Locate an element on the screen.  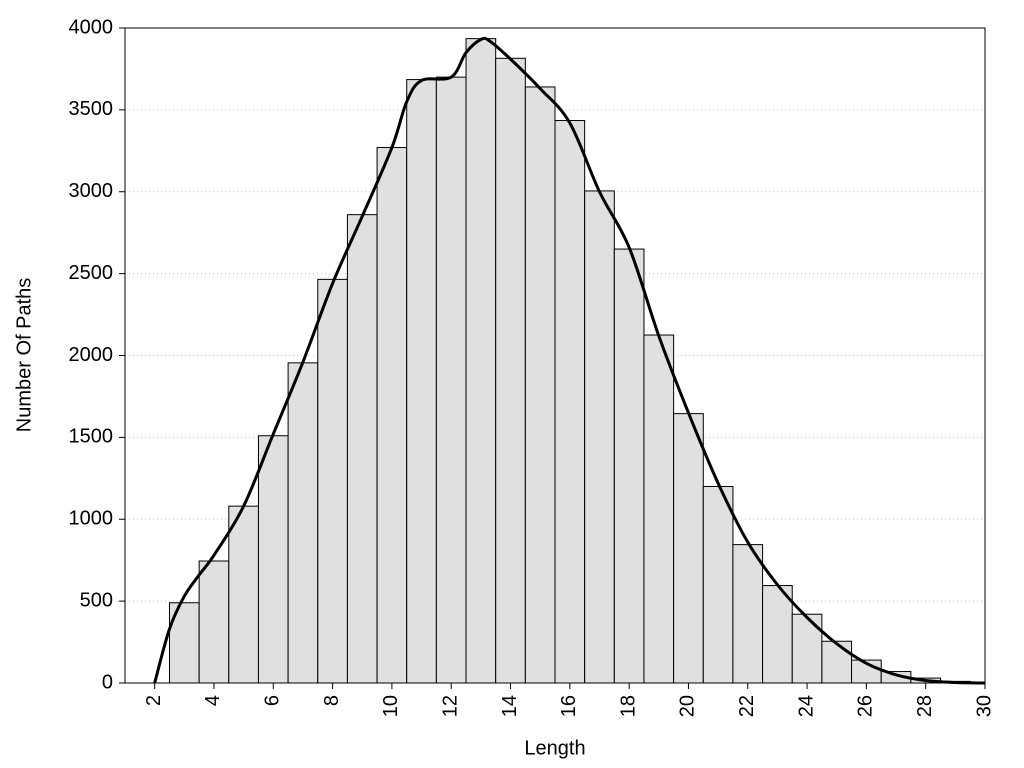
x-tick-label: 30 is located at coordinates (984, 706).